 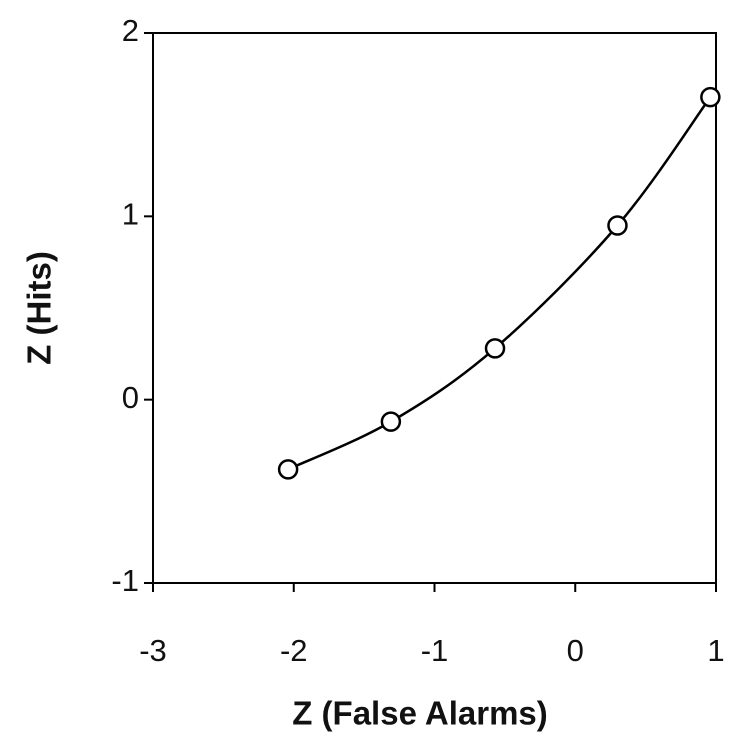 What do you see at coordinates (575, 650) in the screenshot?
I see `x-tick-label: 0` at bounding box center [575, 650].